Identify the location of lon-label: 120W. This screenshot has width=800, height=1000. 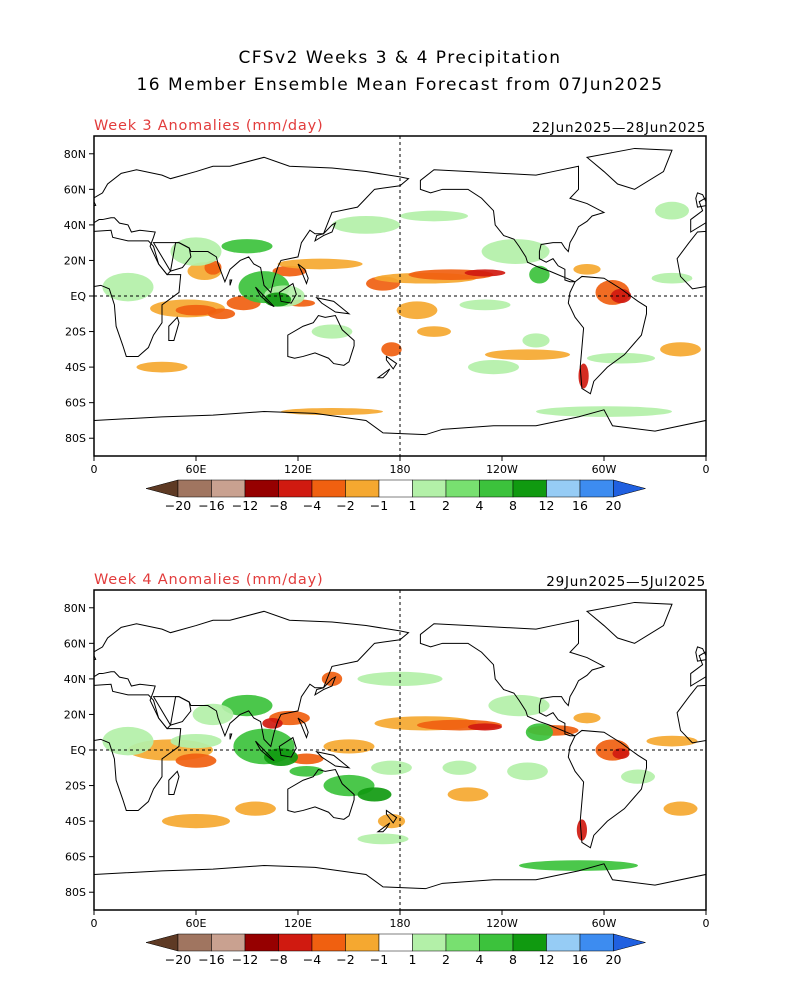
(502, 923).